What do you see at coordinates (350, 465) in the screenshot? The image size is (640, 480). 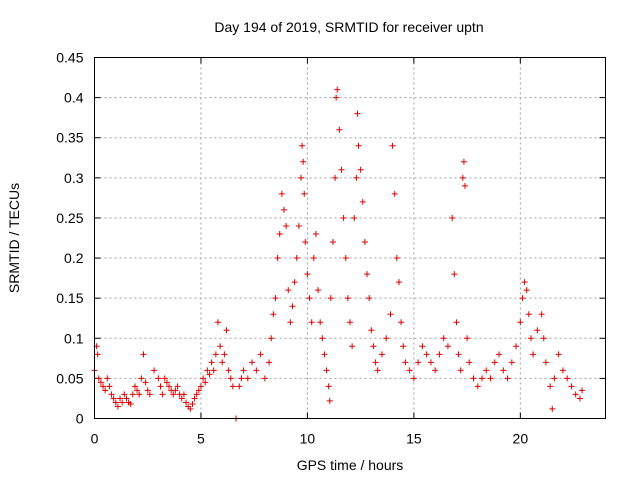 I see `x-axis-label: GPS time / hours` at bounding box center [350, 465].